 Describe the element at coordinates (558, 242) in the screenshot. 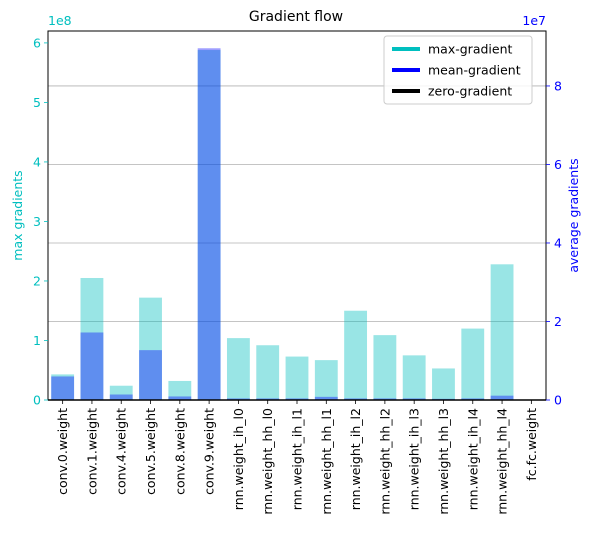

I see `right-tick-label-2: 4` at that location.